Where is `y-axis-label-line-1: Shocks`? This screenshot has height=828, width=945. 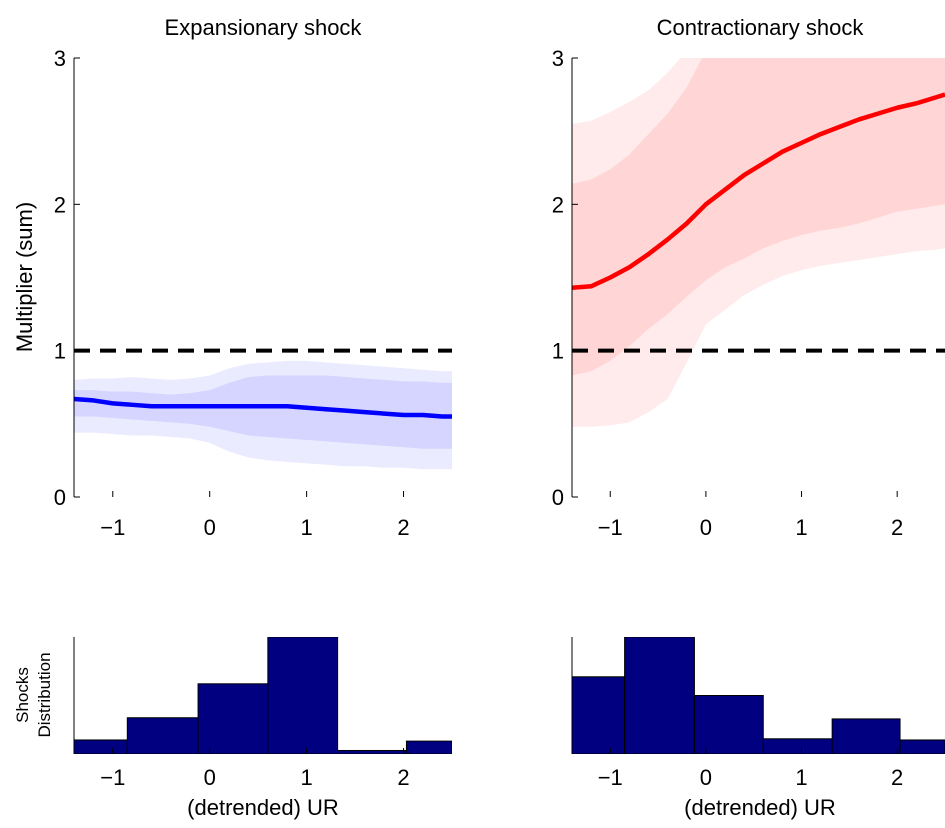 y-axis-label-line-1: Shocks is located at coordinates (22, 695).